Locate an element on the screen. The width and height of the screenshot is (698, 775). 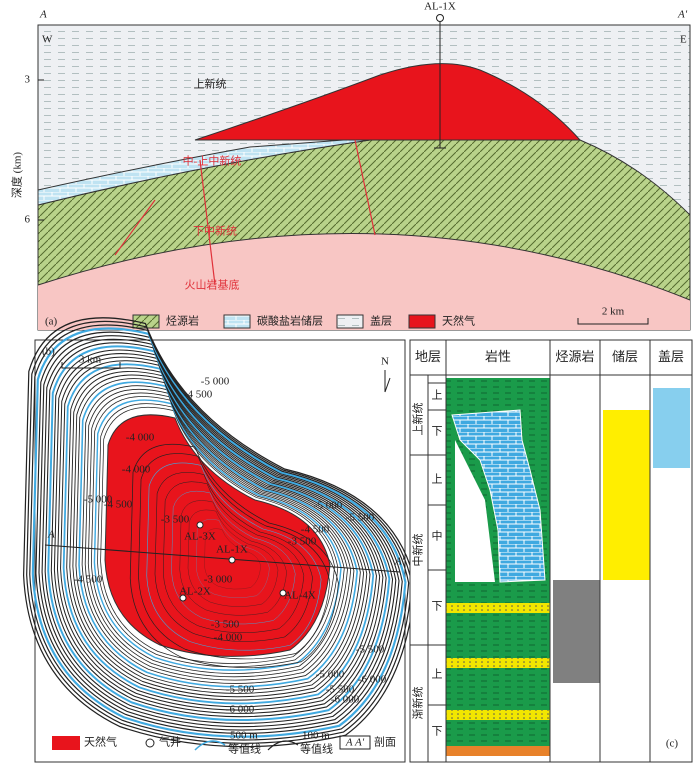
series-name: 中新统 is located at coordinates (418, 550).